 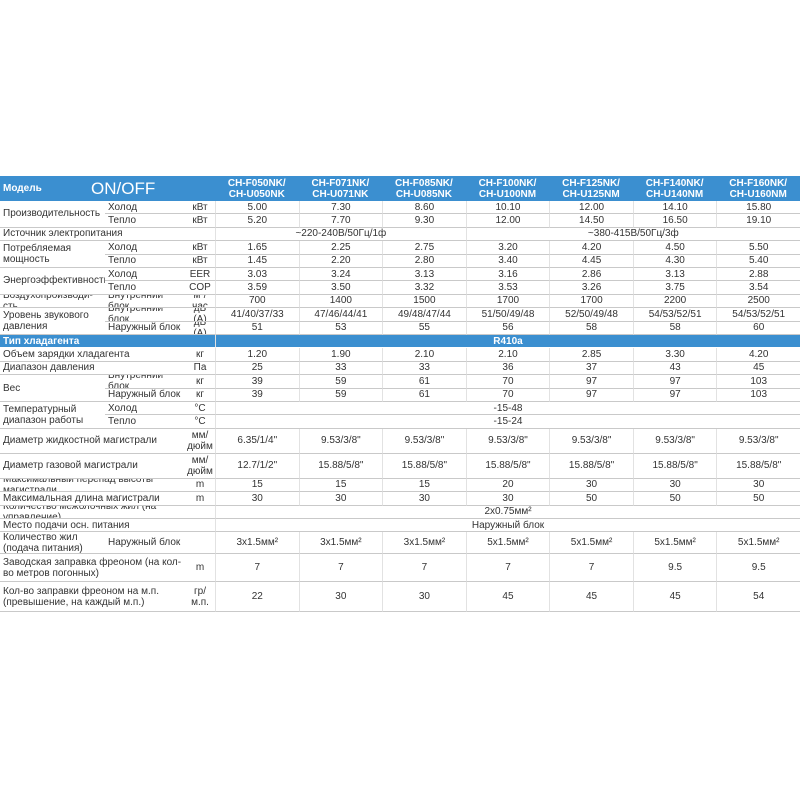 I want to click on value-cell: 4.20, so click(x=758, y=355).